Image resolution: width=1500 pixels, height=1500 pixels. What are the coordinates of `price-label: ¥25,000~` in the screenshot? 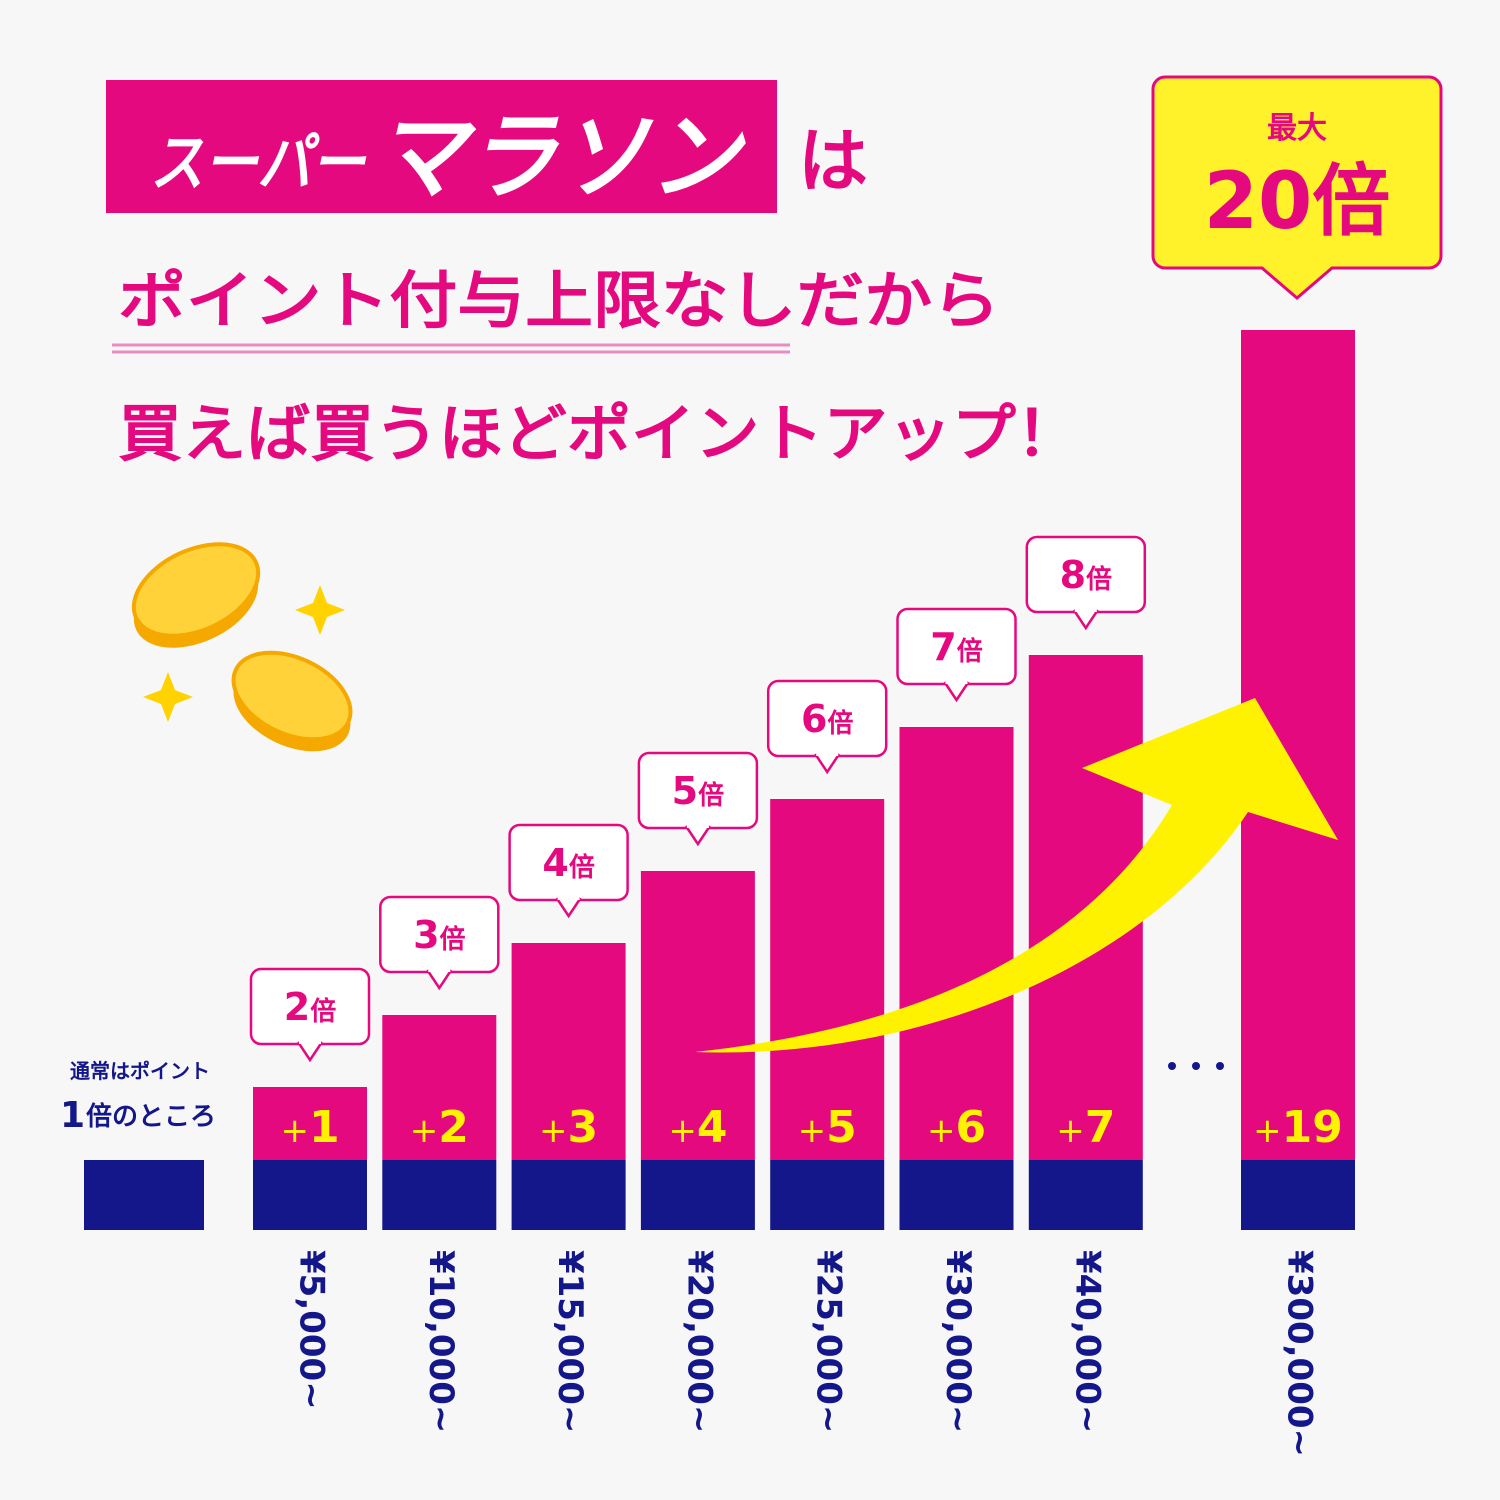 It's located at (829, 1341).